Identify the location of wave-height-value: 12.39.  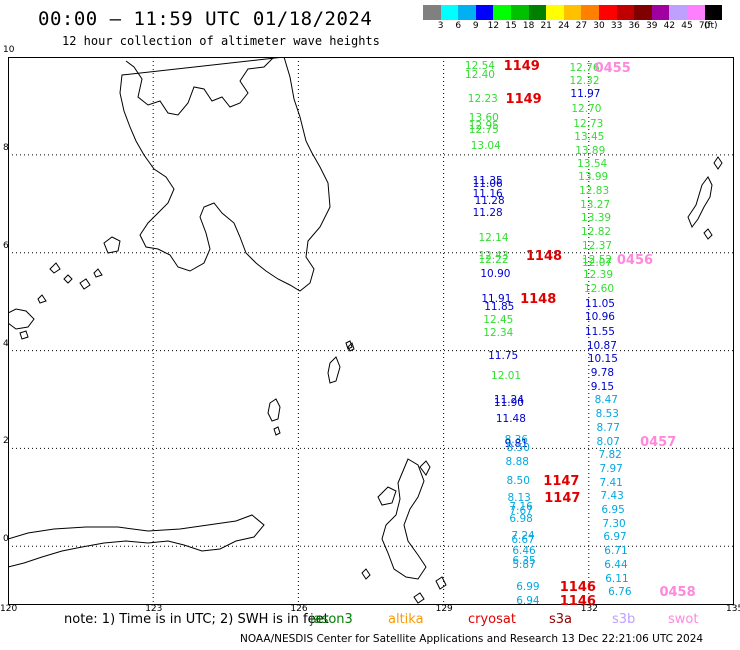
(598, 275).